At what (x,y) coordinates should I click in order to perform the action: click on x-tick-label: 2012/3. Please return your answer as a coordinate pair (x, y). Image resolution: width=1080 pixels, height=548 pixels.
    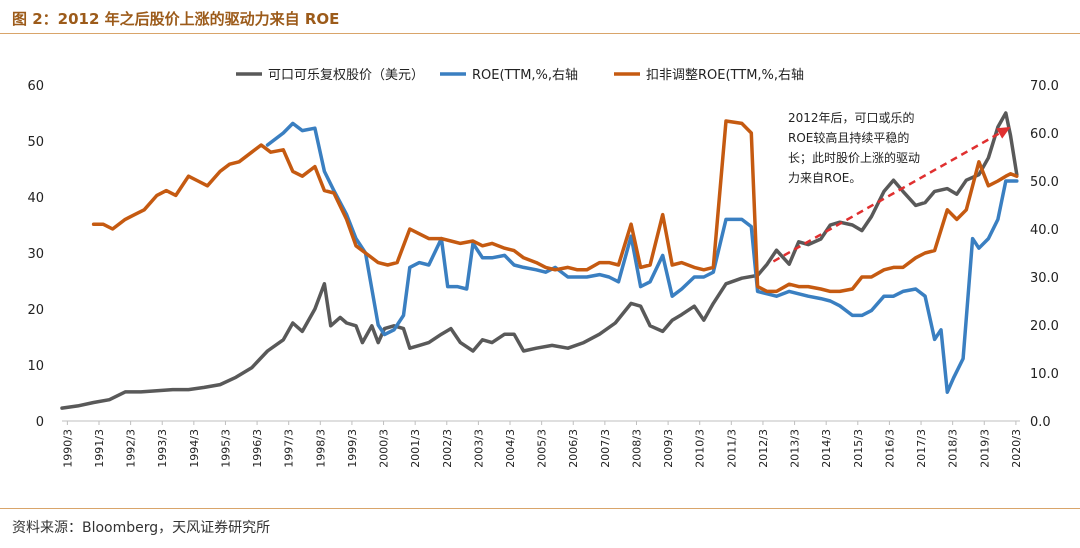
    Looking at the image, I should click on (763, 448).